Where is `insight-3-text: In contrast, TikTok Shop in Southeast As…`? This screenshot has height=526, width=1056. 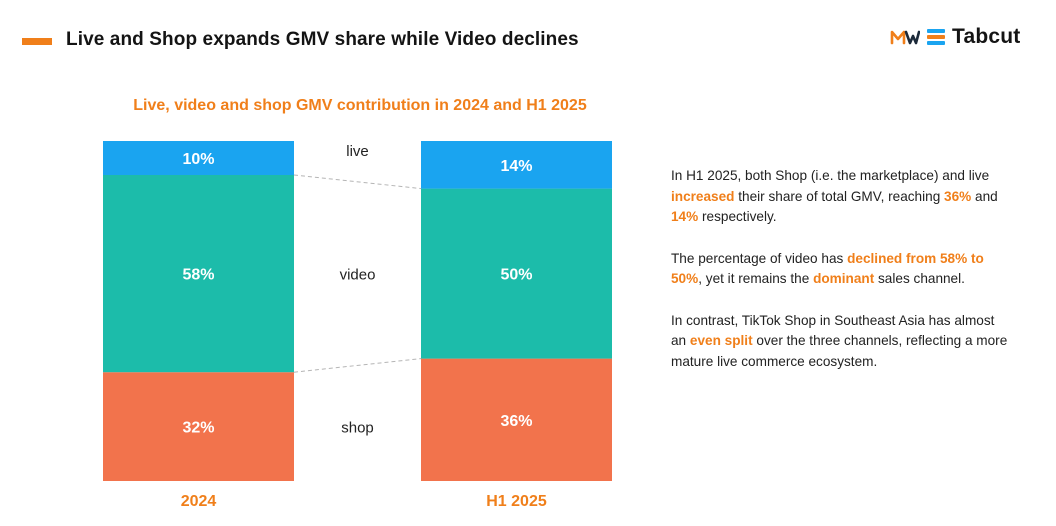
insight-3-text: In contrast, TikTok Shop in Southeast As… is located at coordinates (833, 330).